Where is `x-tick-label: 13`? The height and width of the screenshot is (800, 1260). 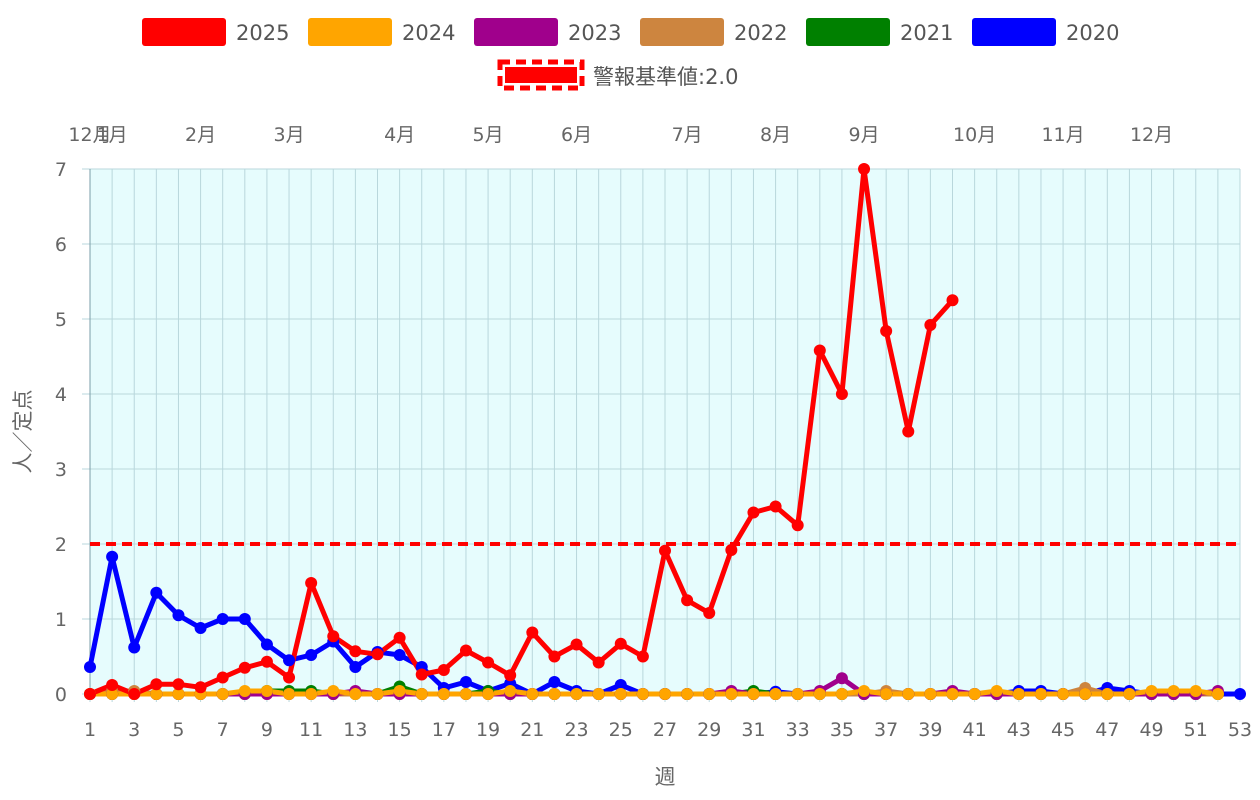
x-tick-label: 13 is located at coordinates (355, 730).